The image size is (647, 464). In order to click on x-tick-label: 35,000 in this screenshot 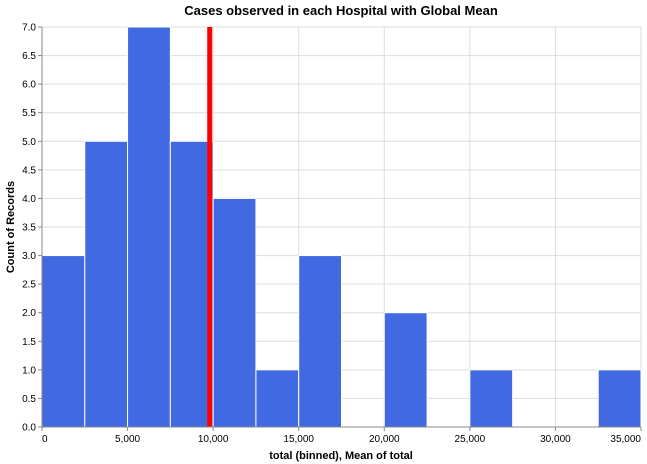, I will do `click(625, 439)`.